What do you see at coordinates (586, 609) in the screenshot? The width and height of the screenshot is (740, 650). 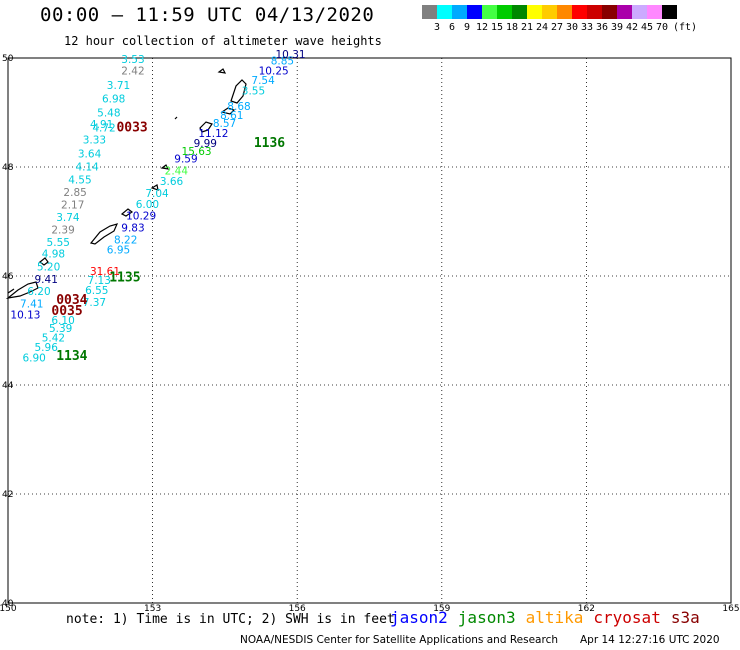 I see `x-tick-label: 162` at bounding box center [586, 609].